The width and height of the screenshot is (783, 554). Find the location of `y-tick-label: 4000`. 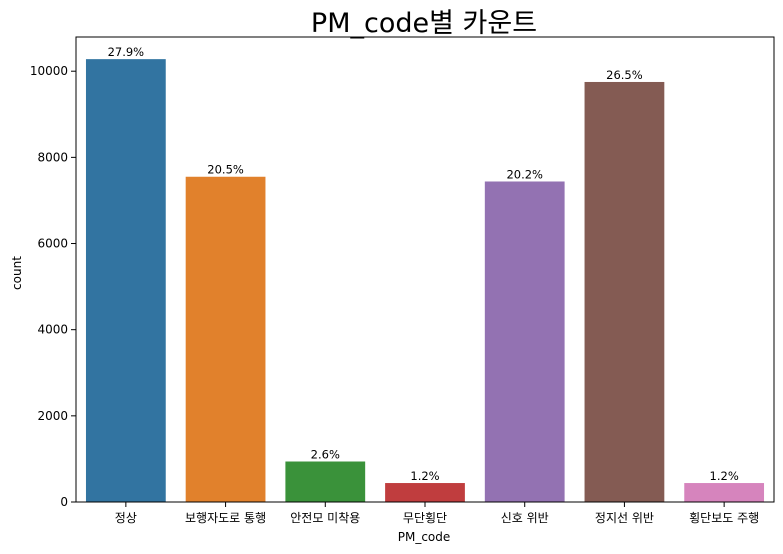

y-tick-label: 4000 is located at coordinates (52, 330).